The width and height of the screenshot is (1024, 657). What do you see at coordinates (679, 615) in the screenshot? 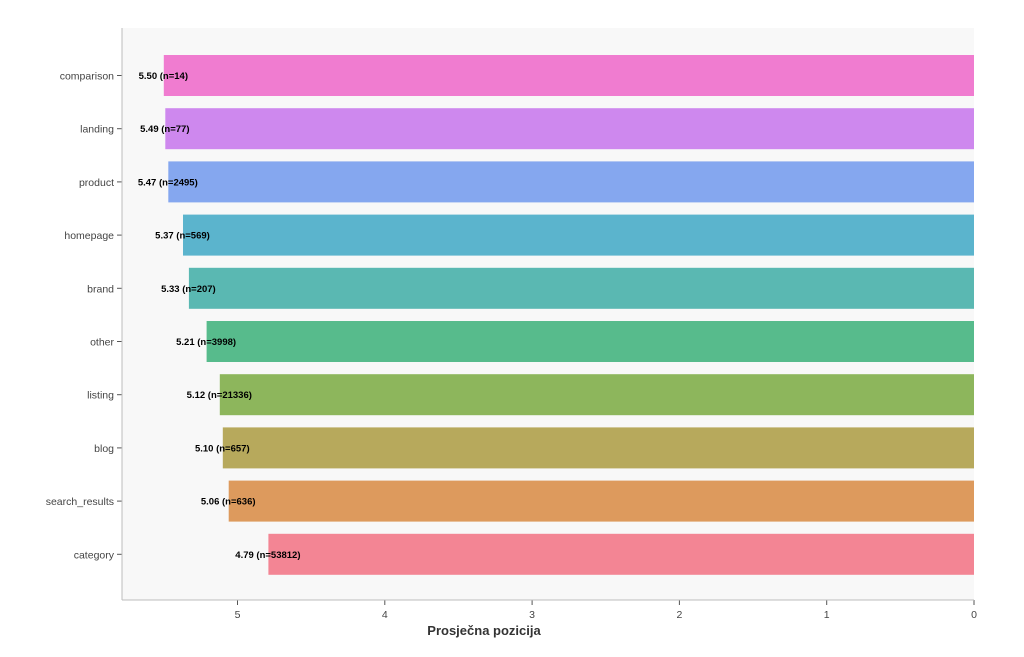
I see `x-tick-label-2: 2` at bounding box center [679, 615].